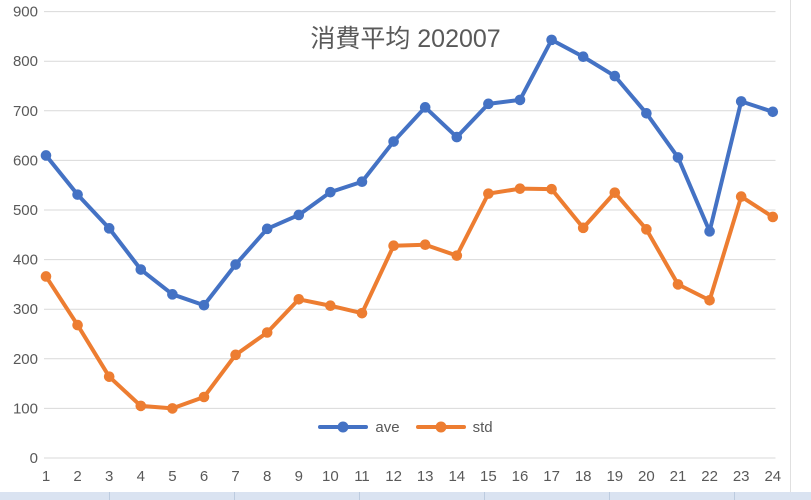 The image size is (811, 500). What do you see at coordinates (25, 61) in the screenshot?
I see `y-axis-tick-label-800: 800` at bounding box center [25, 61].